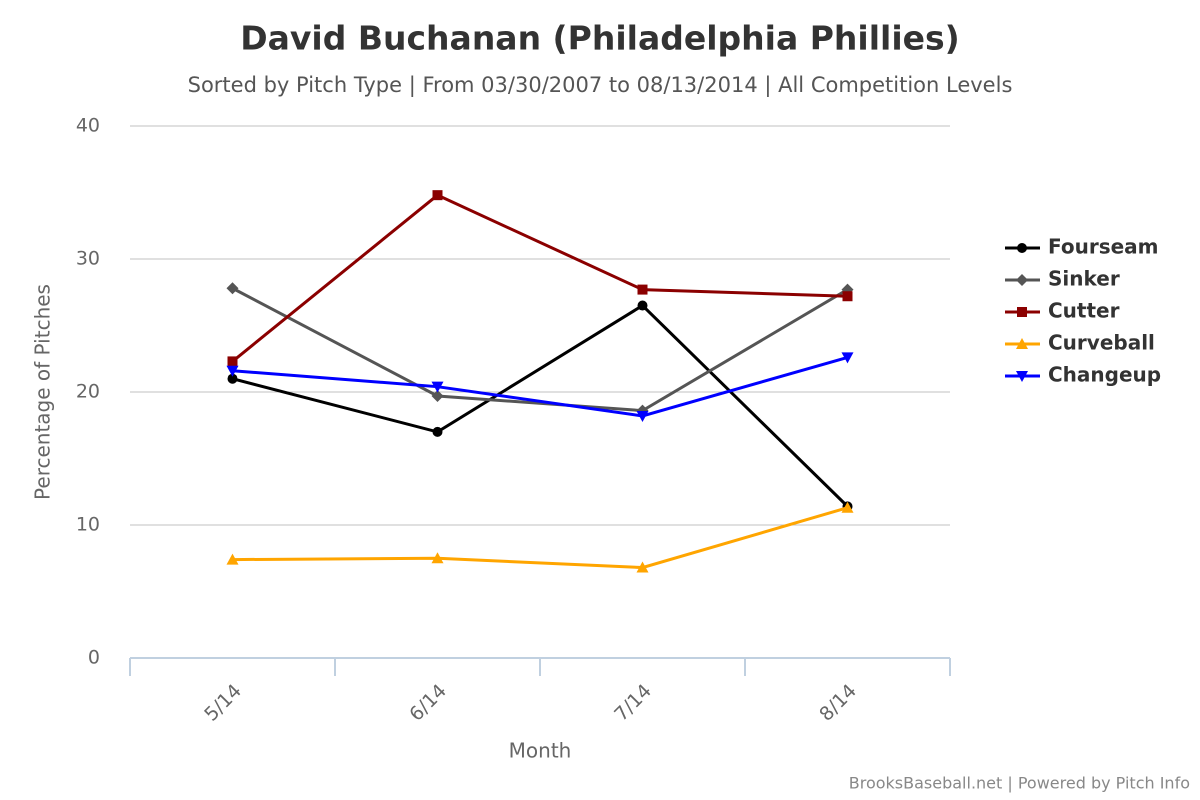 Image resolution: width=1200 pixels, height=800 pixels. Describe the element at coordinates (223, 703) in the screenshot. I see `x-tick-label: 5/14` at that location.